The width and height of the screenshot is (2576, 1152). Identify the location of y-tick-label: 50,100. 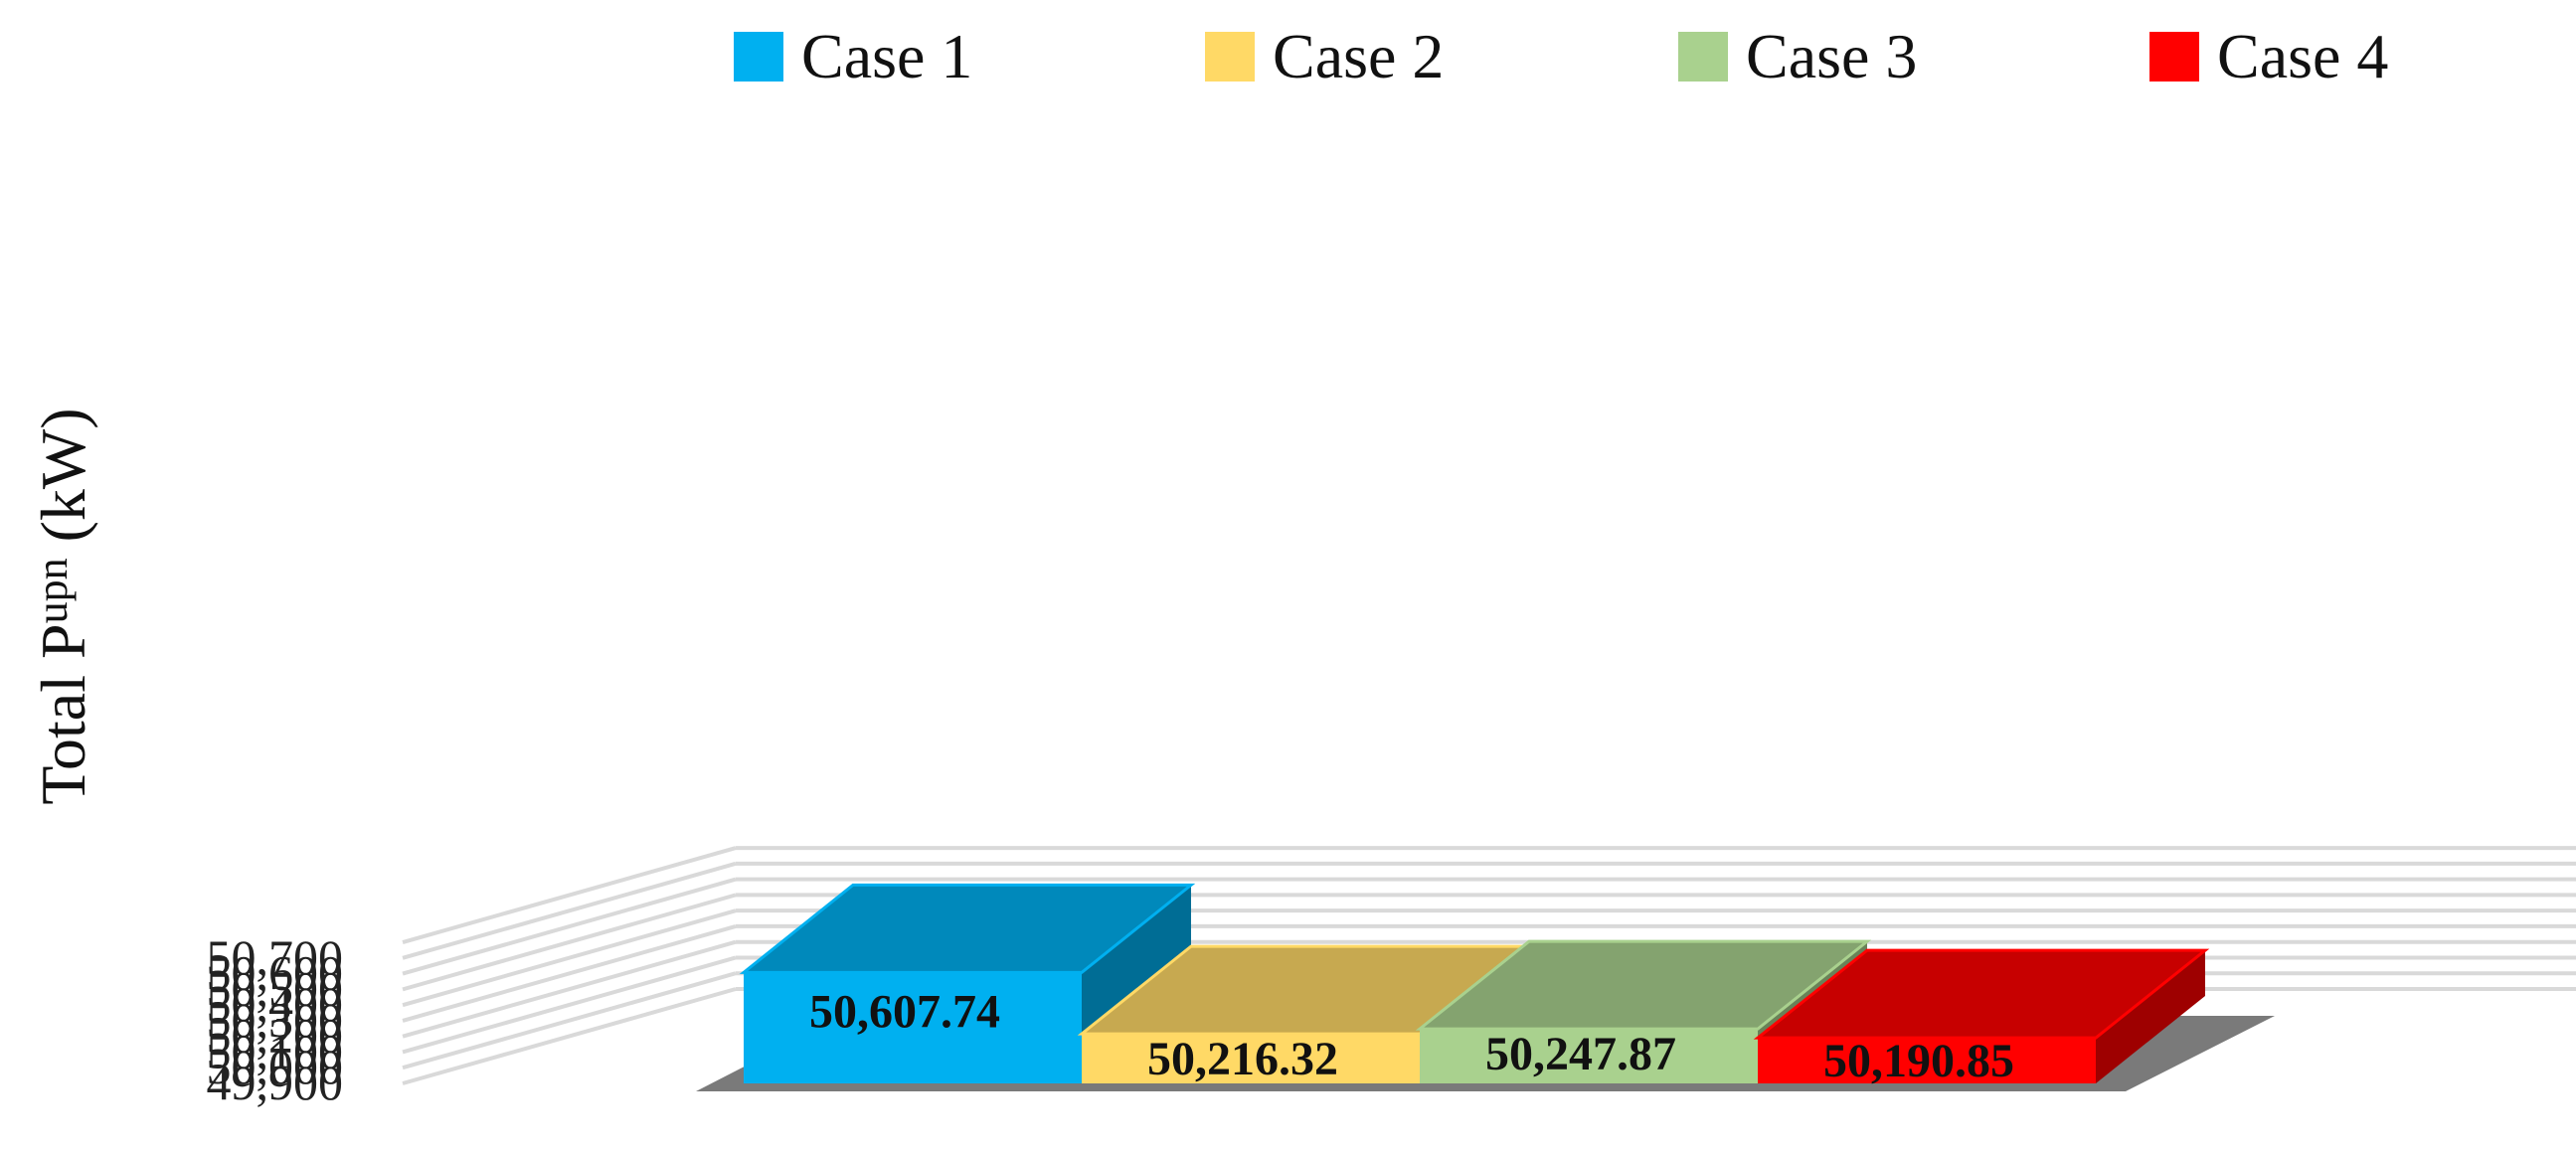
(275, 1050).